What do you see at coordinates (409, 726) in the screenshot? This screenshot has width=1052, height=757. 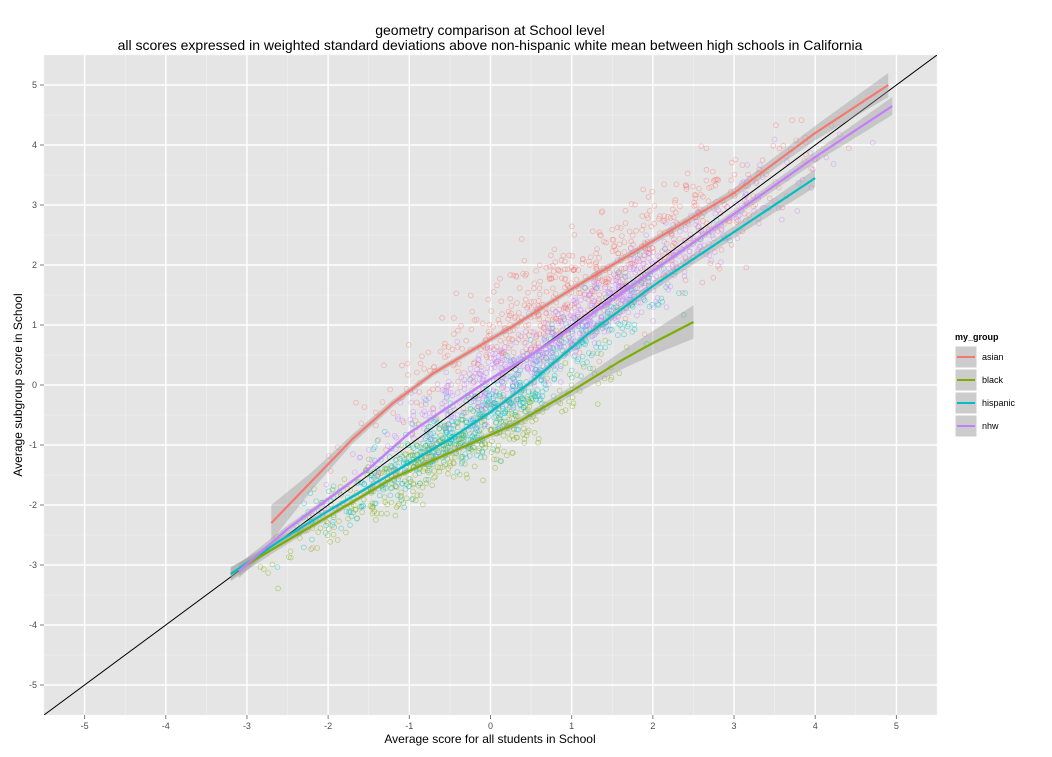 I see `x-tick-label: -1` at bounding box center [409, 726].